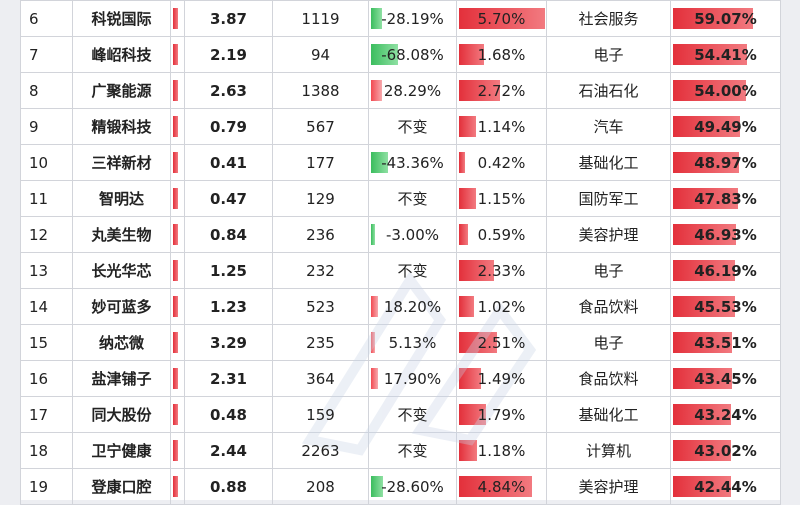 The height and width of the screenshot is (505, 800). What do you see at coordinates (501, 414) in the screenshot?
I see `rate-cell: 1.79%` at bounding box center [501, 414].